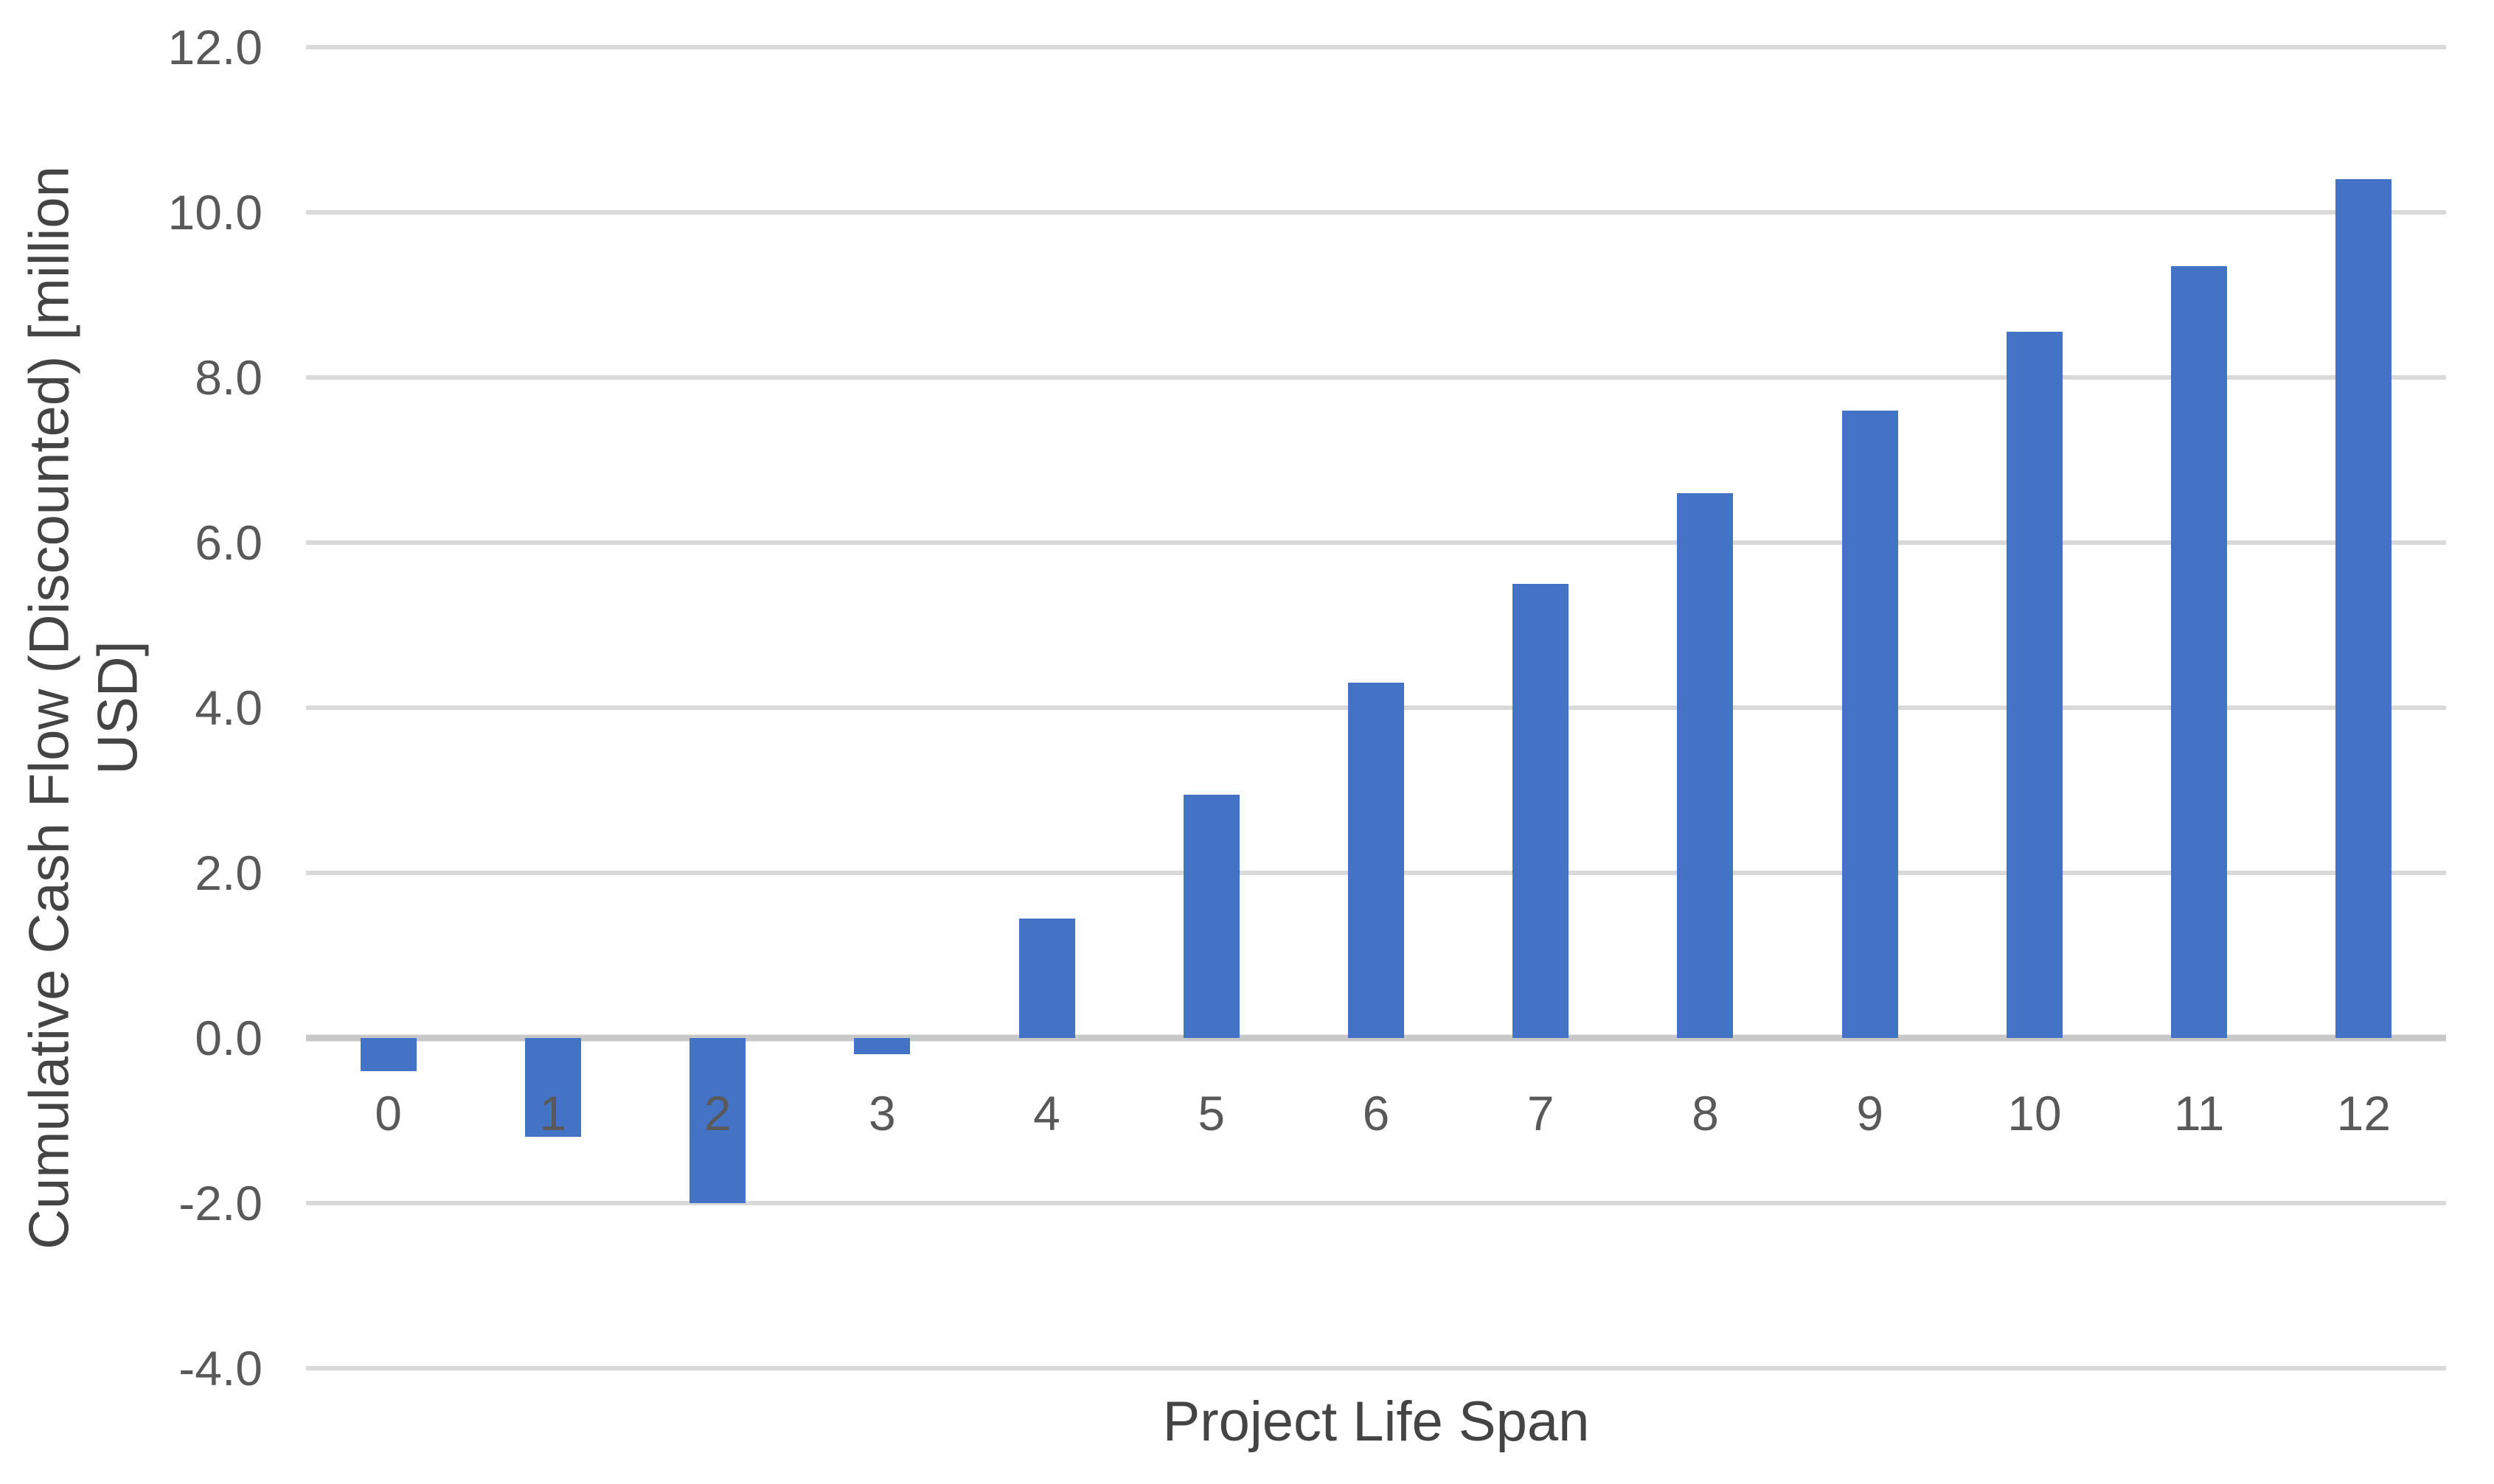  I want to click on y-tick-label: 2.0, so click(229, 873).